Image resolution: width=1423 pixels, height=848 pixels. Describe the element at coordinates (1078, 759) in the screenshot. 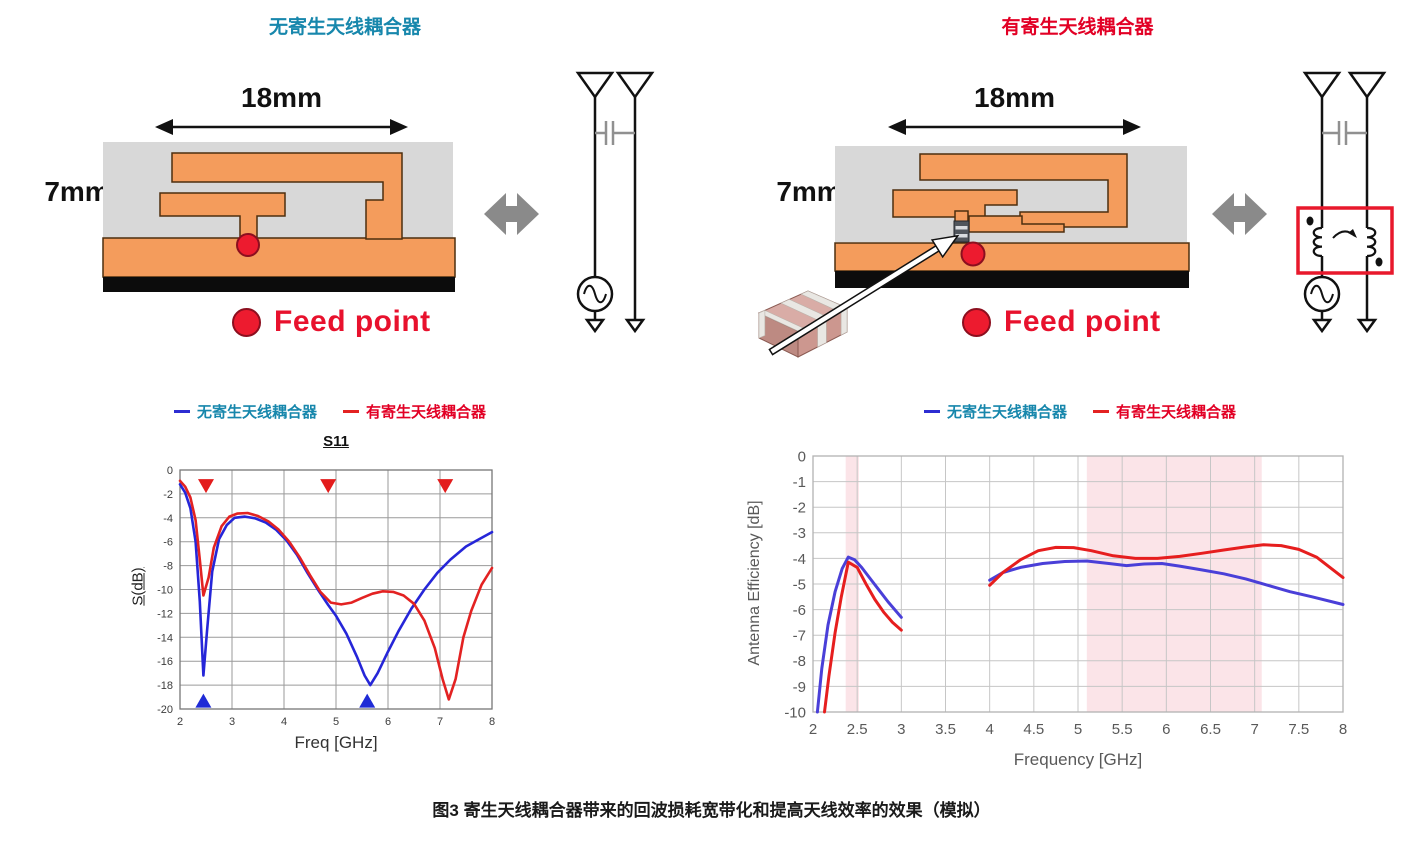

I see `efficiency-xlabel: Frequency [GHz]` at that location.